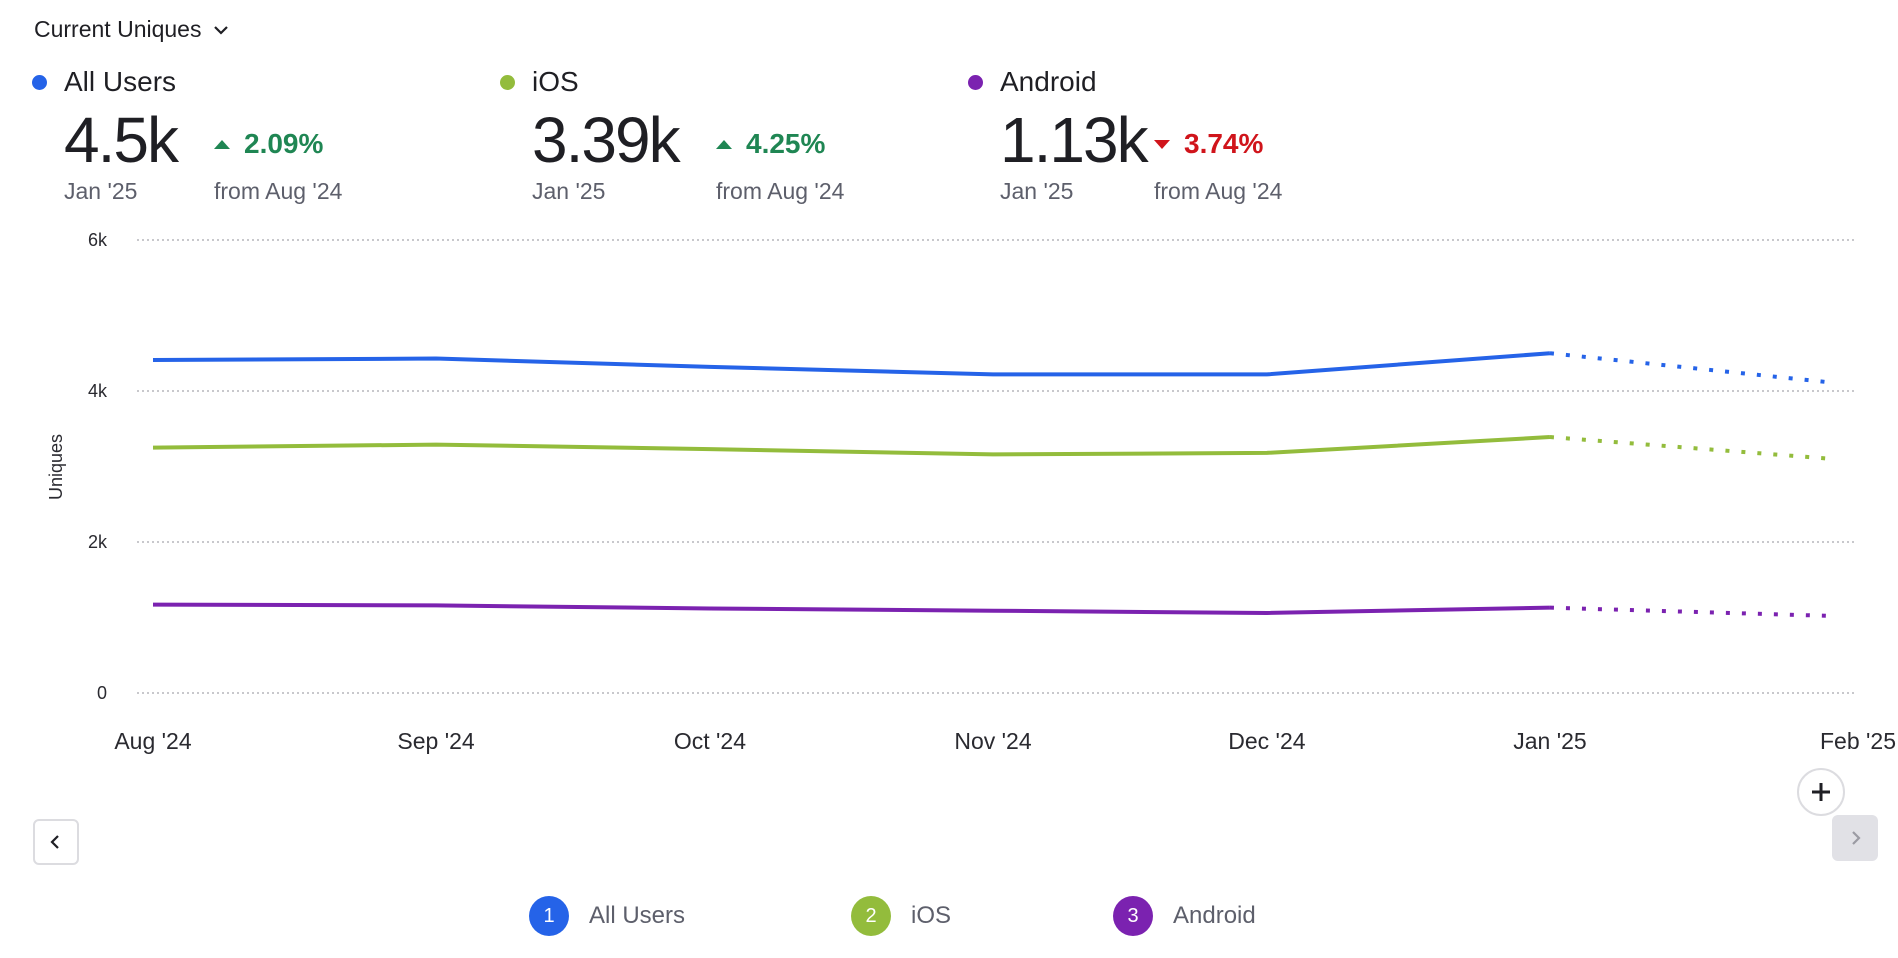 The image size is (1898, 958). Describe the element at coordinates (710, 741) in the screenshot. I see `x-tick-label: Oct '24` at that location.